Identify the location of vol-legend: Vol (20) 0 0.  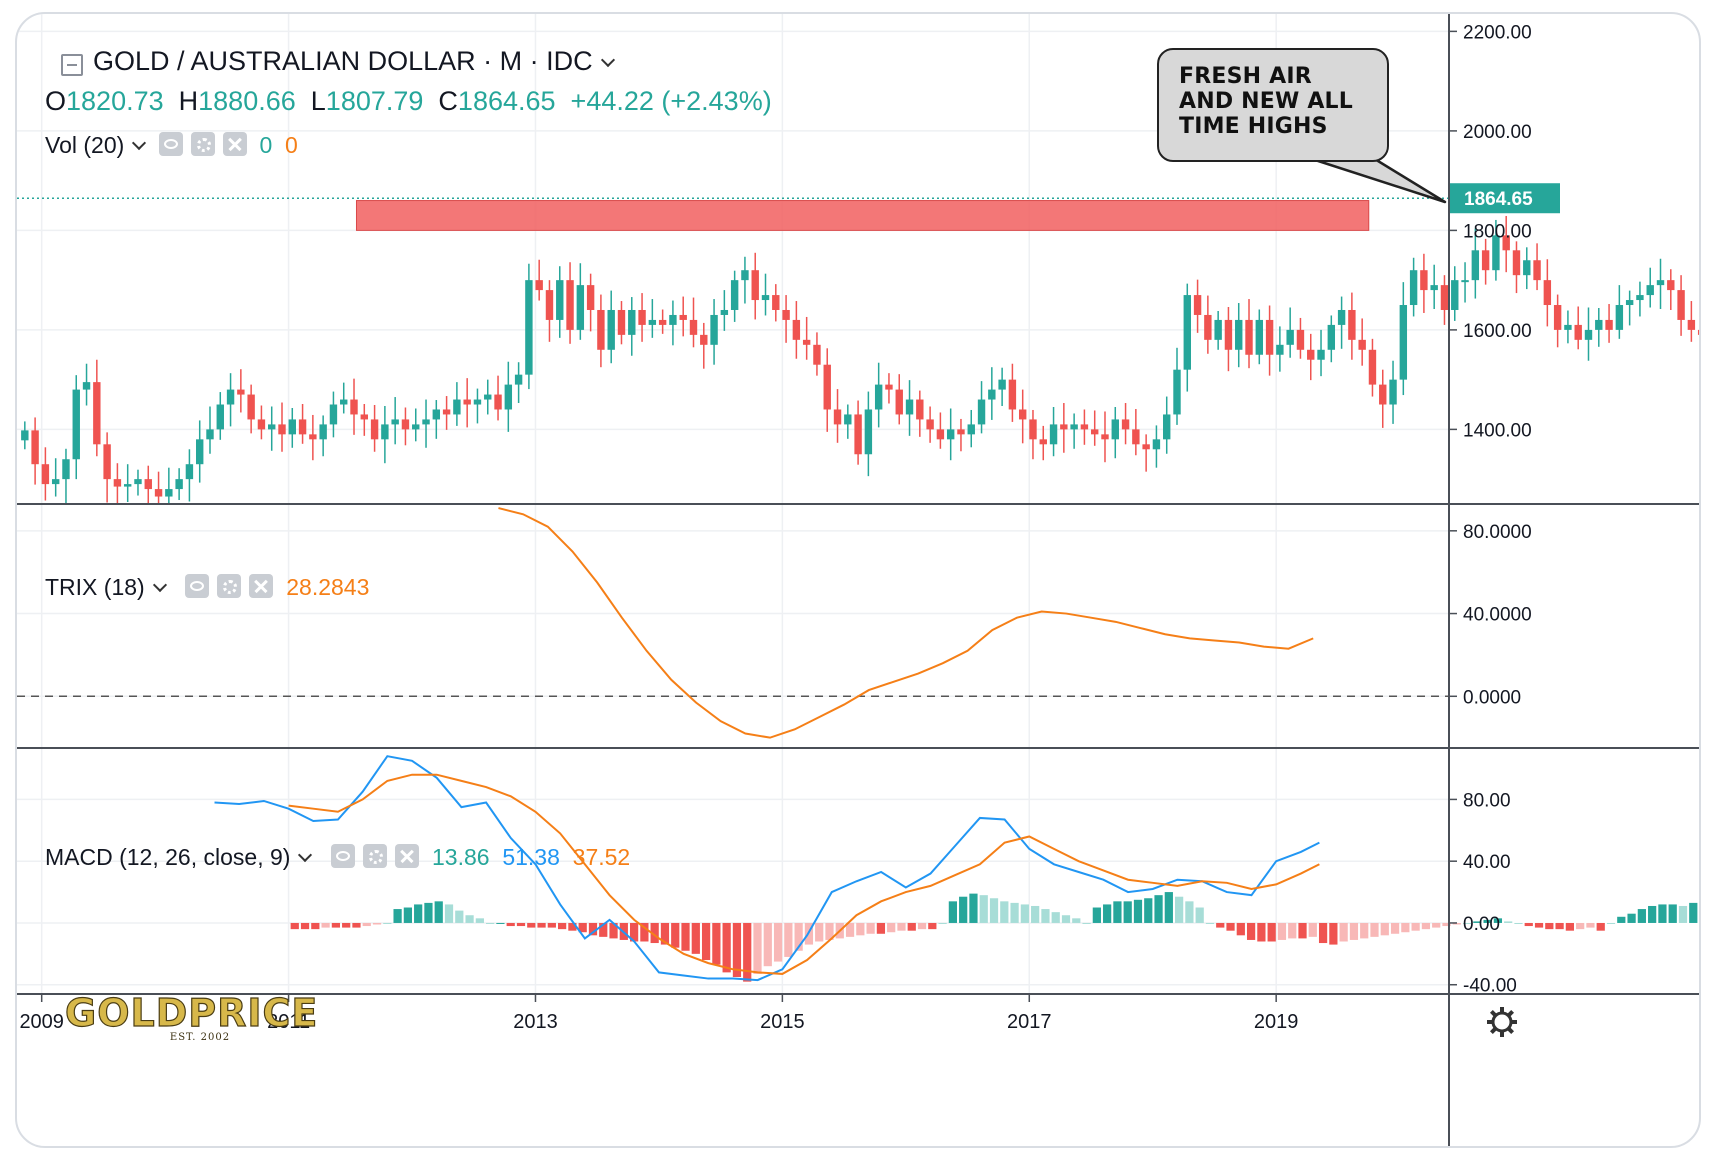
(171, 145).